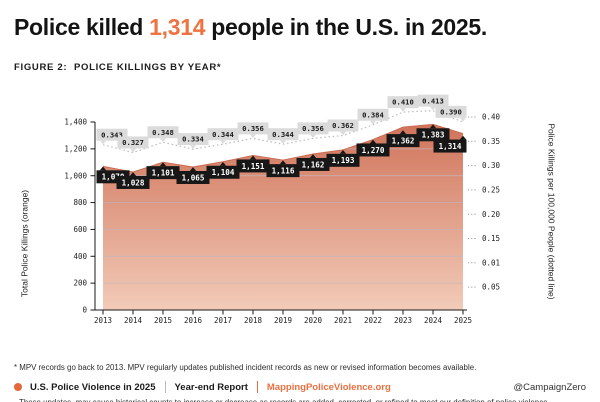  I want to click on svg-text: 0.413, so click(433, 100).